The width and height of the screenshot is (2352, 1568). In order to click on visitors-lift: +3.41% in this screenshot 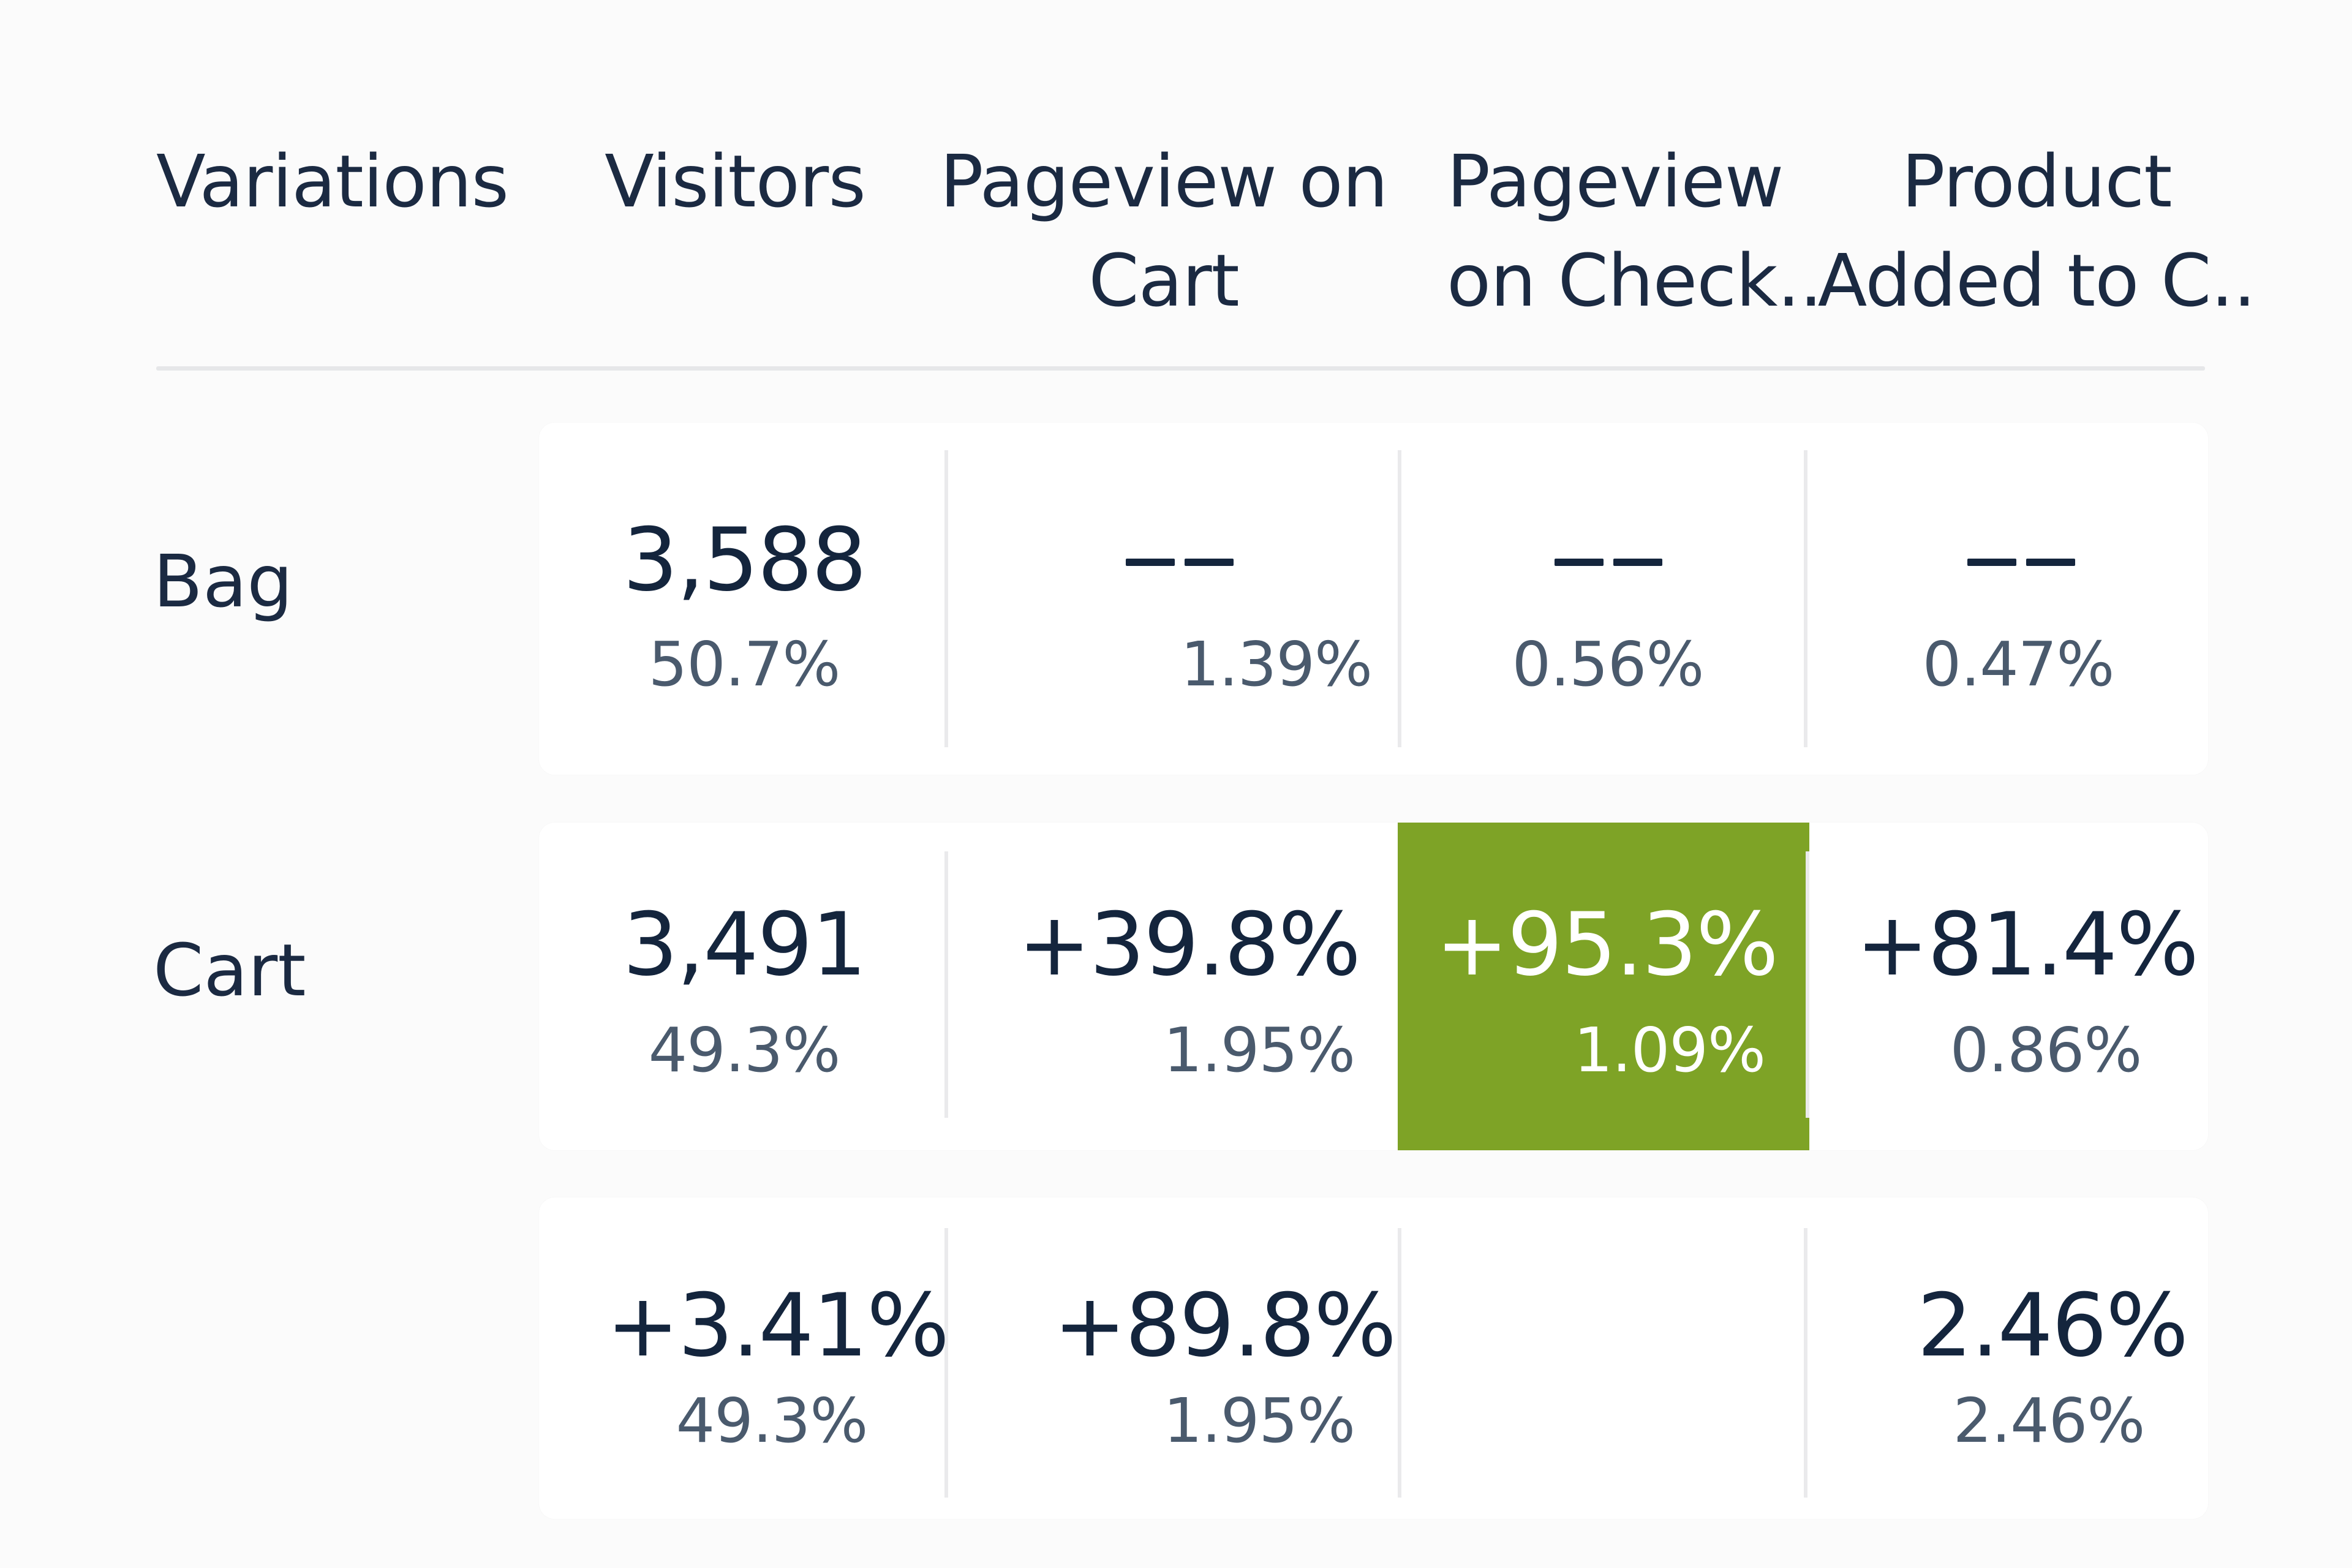, I will do `click(778, 1325)`.